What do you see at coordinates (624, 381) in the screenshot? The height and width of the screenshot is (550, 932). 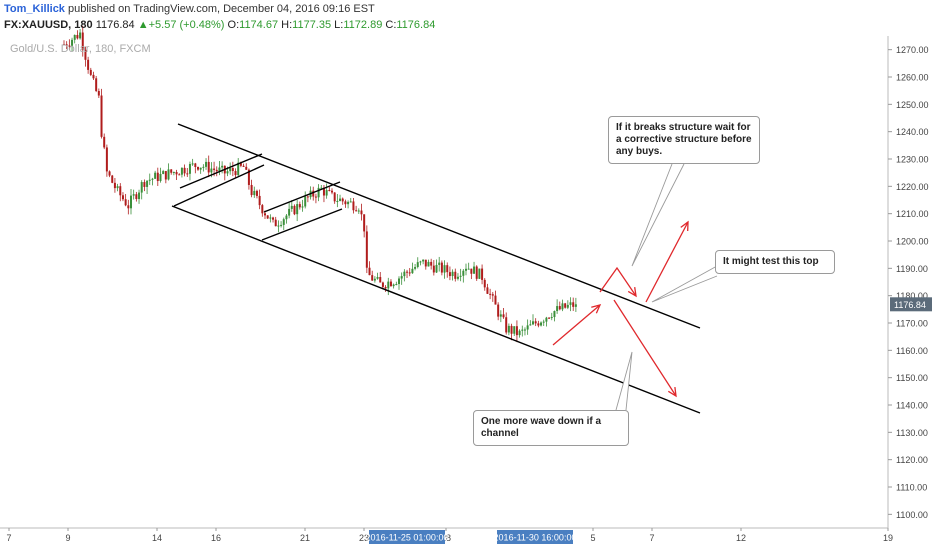 I see `pointer-wave-down` at bounding box center [624, 381].